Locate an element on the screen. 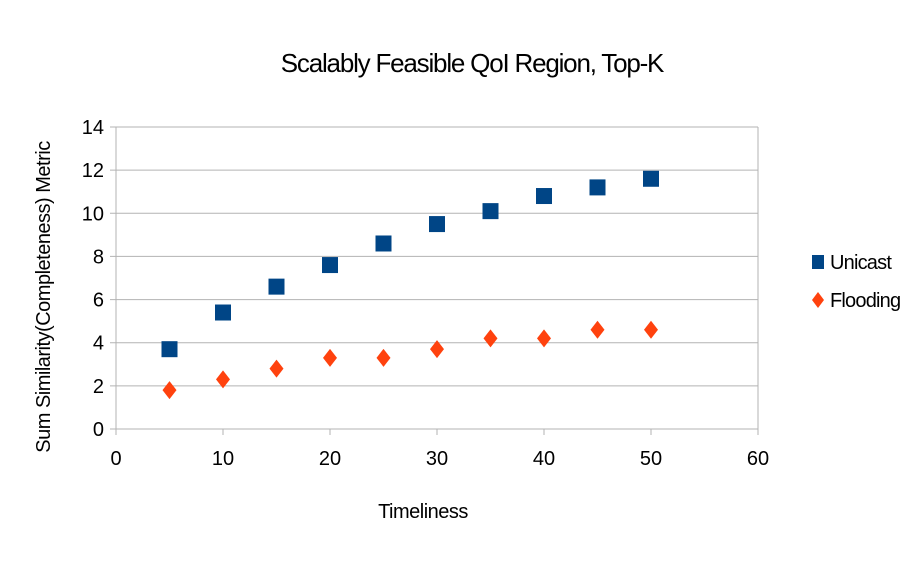 This screenshot has width=924, height=562. legend-square-marker is located at coordinates (818, 262).